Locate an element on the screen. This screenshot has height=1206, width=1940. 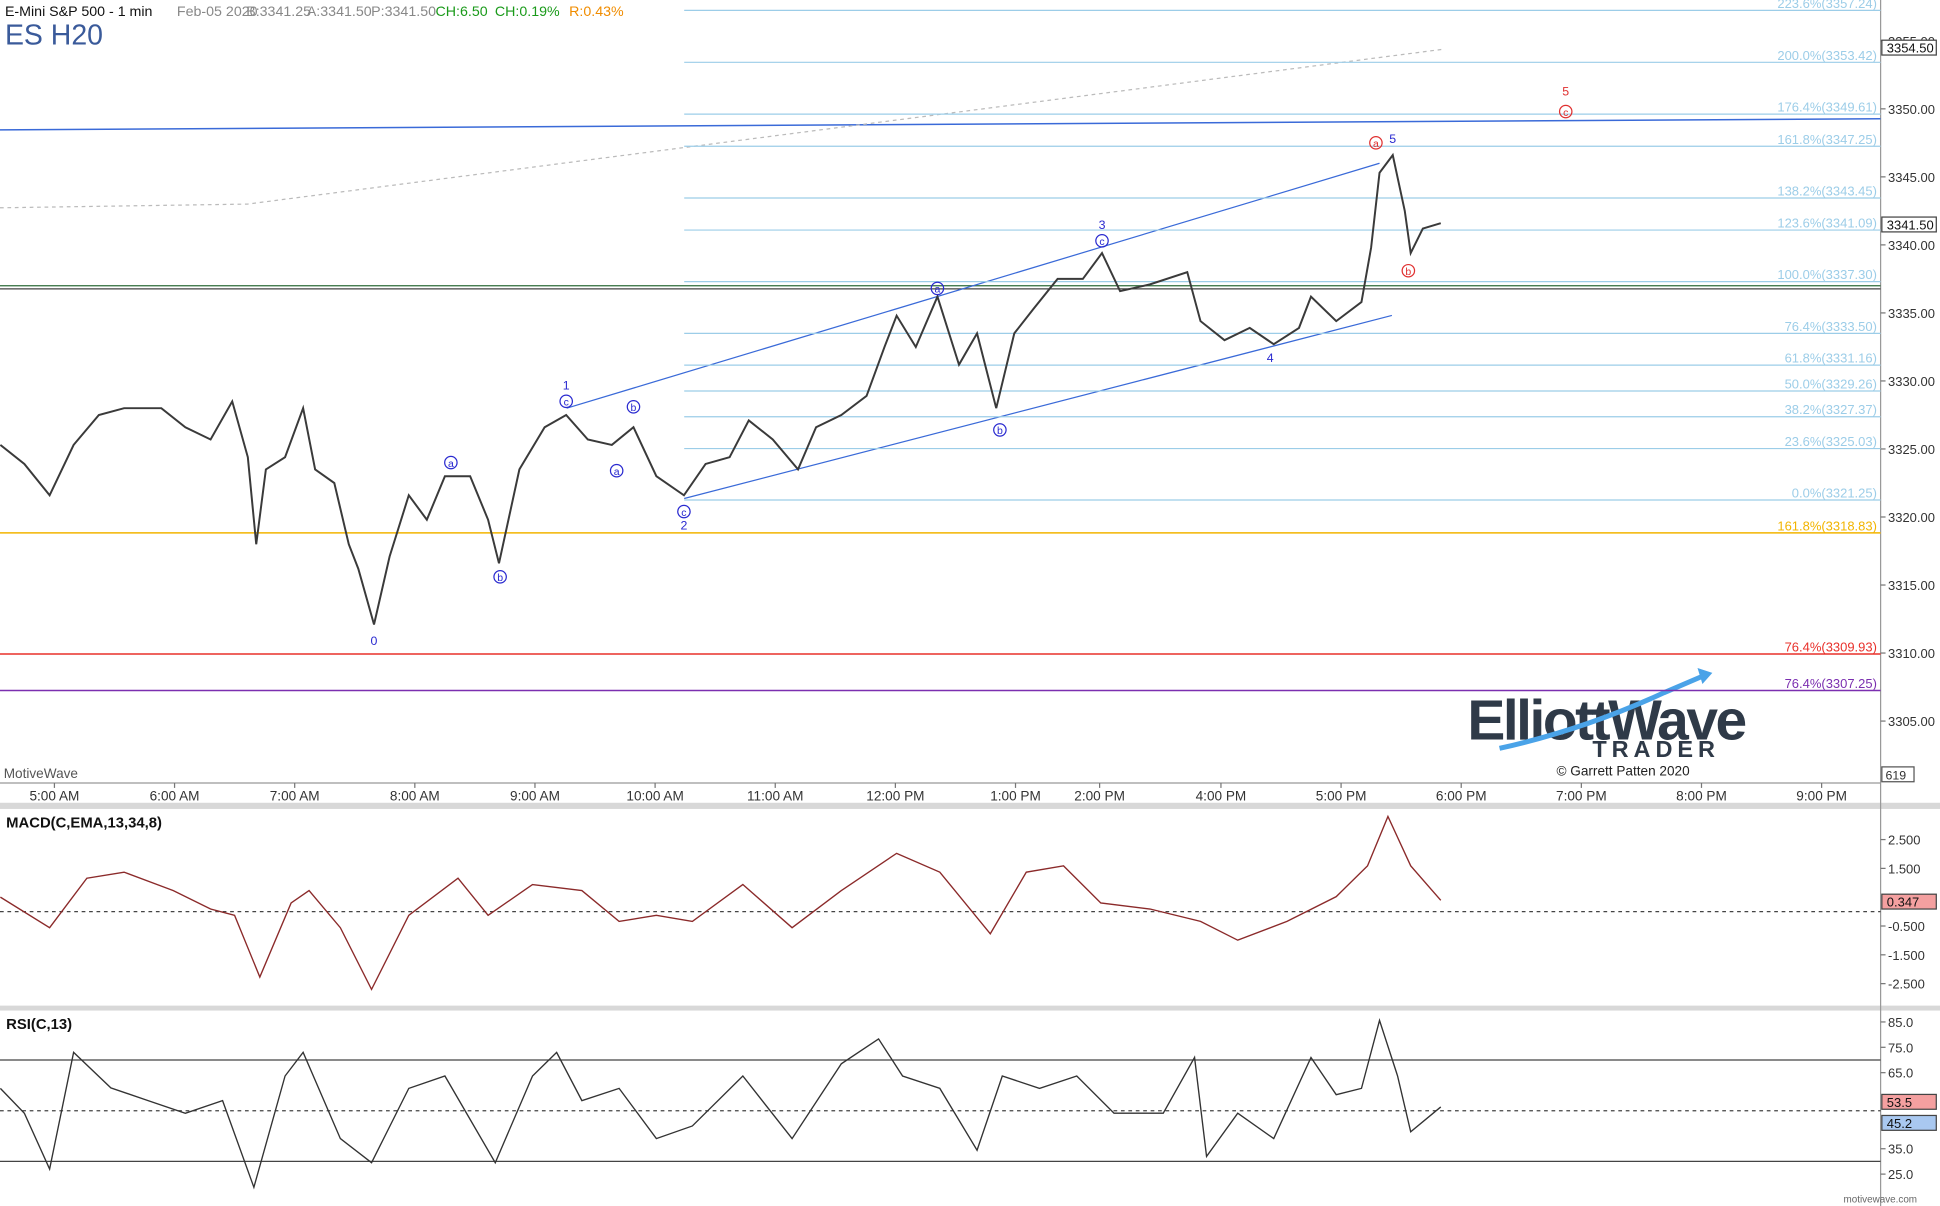
volume-label: 619 is located at coordinates (1896, 775).